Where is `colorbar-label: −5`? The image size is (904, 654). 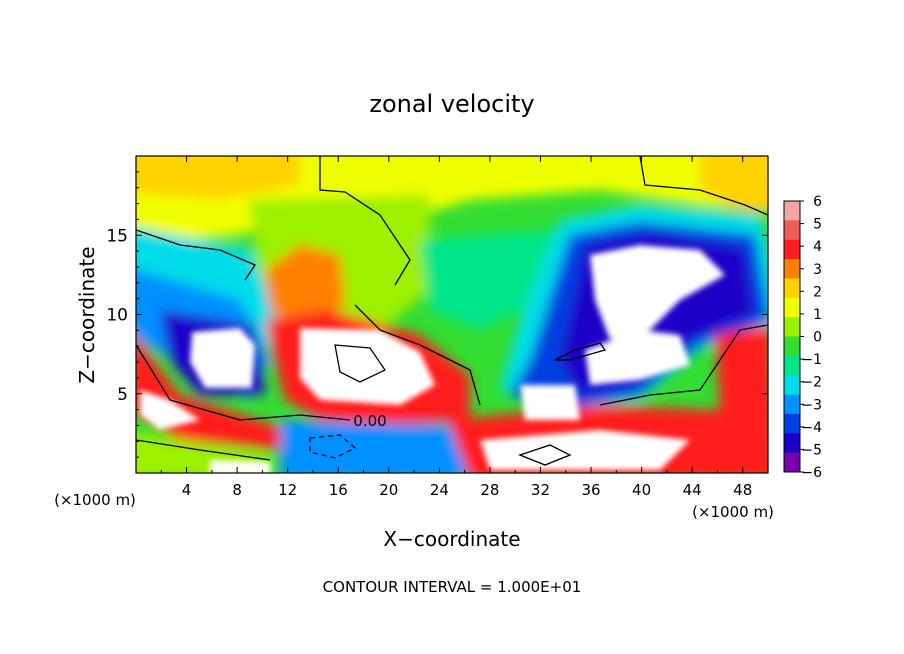 colorbar-label: −5 is located at coordinates (811, 450).